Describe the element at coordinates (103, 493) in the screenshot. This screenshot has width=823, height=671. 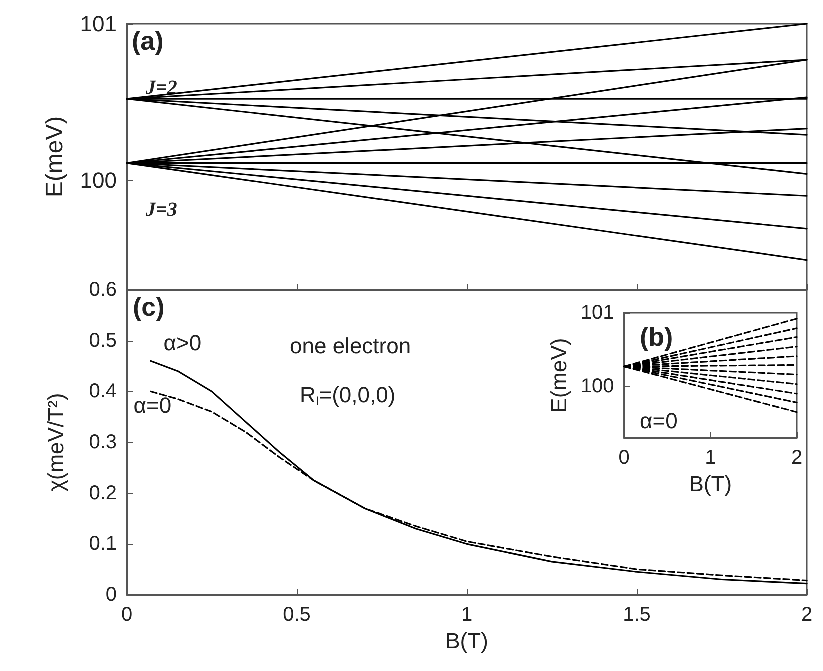
I see `y-tick-label: 0.2` at that location.